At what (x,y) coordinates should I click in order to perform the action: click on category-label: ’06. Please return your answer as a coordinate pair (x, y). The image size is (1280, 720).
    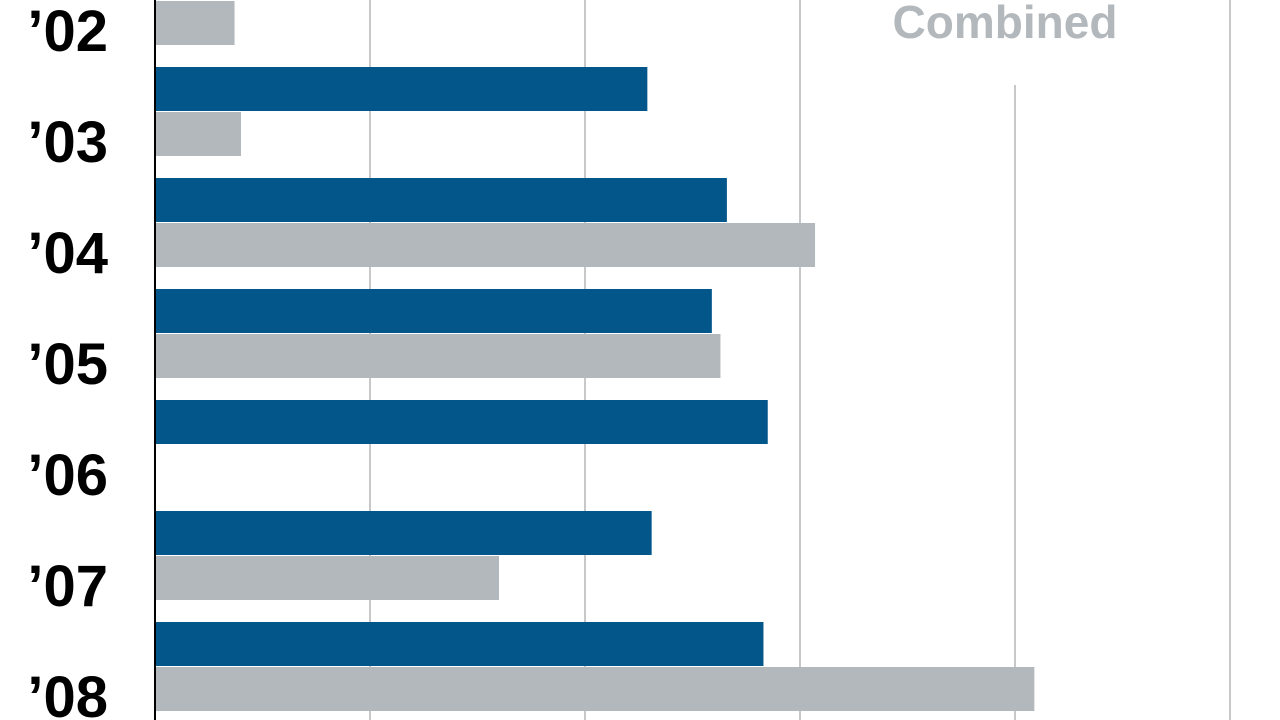
    Looking at the image, I should click on (67, 475).